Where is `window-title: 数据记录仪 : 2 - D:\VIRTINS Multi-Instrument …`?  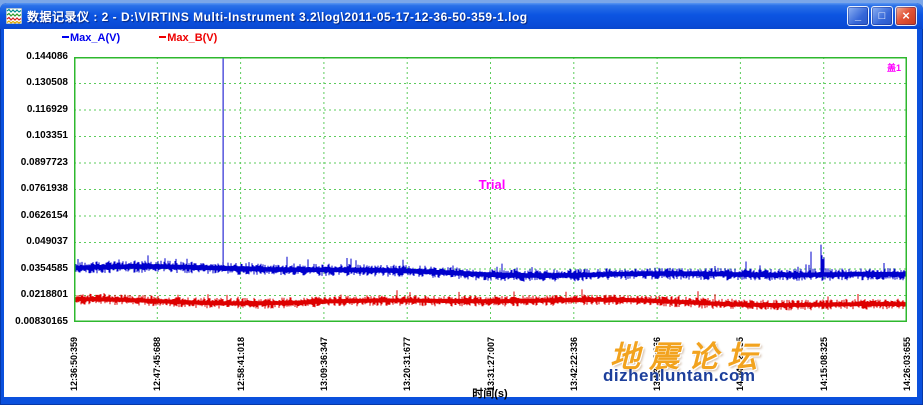
window-title: 数据记录仪 : 2 - D:\VIRTINS Multi-Instrument … is located at coordinates (277, 16).